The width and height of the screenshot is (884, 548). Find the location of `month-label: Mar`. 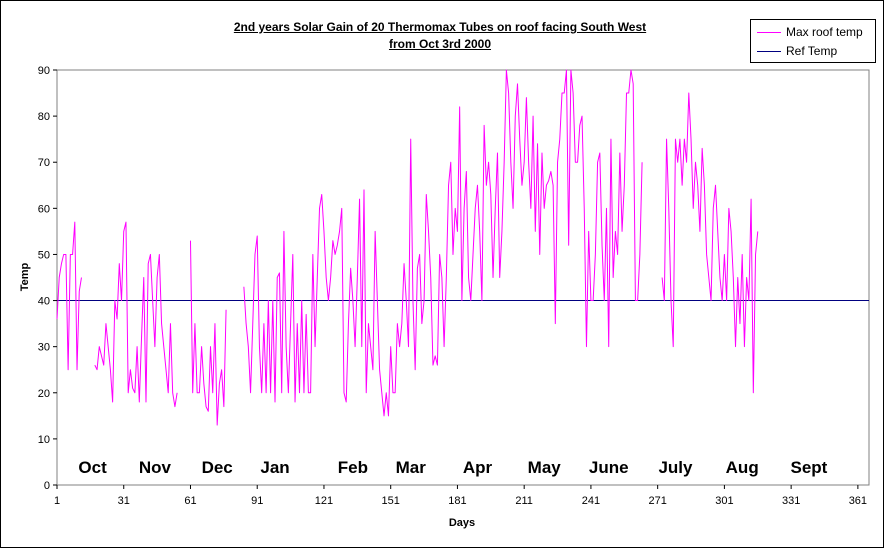

month-label: Mar is located at coordinates (411, 467).